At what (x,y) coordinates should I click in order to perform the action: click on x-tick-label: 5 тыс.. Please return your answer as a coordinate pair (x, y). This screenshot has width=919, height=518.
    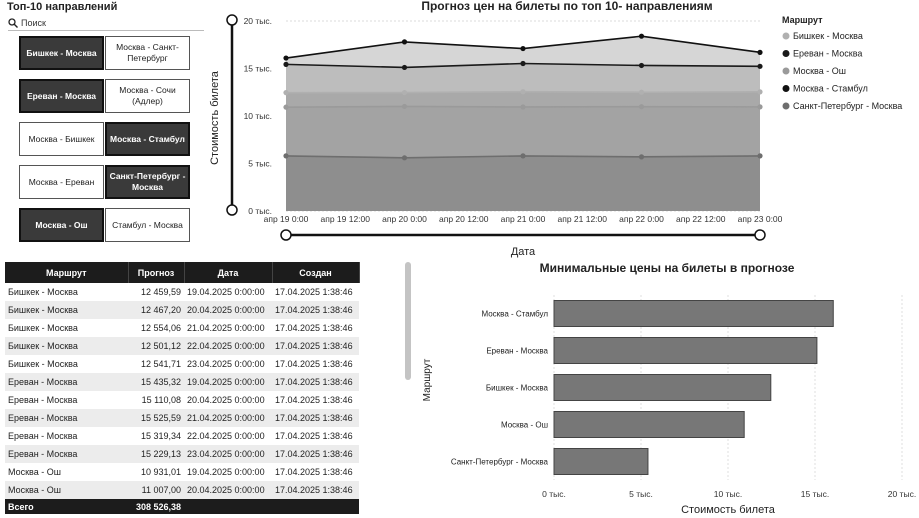
    Looking at the image, I should click on (641, 494).